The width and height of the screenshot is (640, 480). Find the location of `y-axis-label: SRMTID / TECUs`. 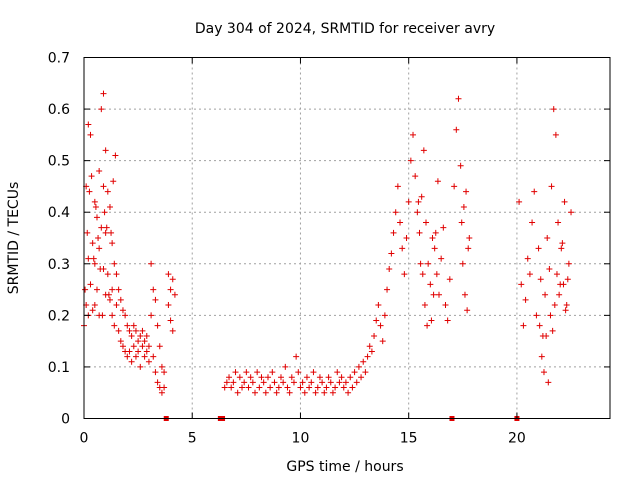

y-axis-label: SRMTID / TECUs is located at coordinates (14, 238).